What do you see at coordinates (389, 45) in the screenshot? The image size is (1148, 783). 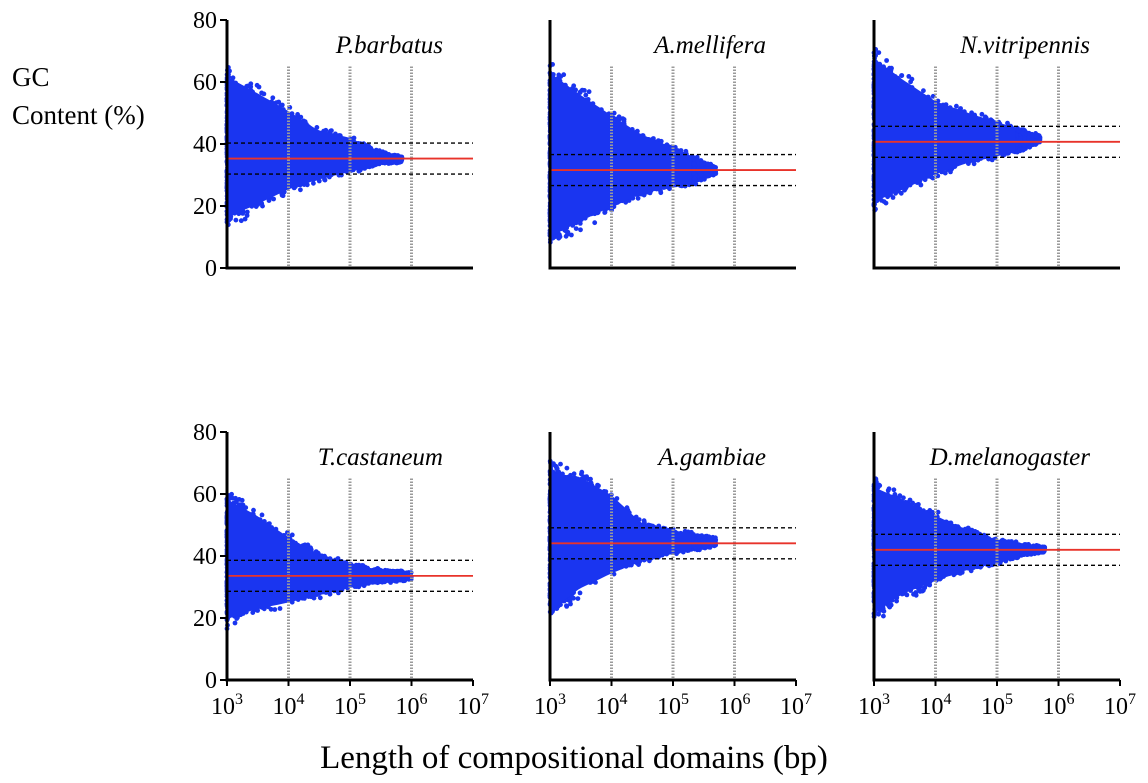 I see `panel-title: P.barbatus` at bounding box center [389, 45].